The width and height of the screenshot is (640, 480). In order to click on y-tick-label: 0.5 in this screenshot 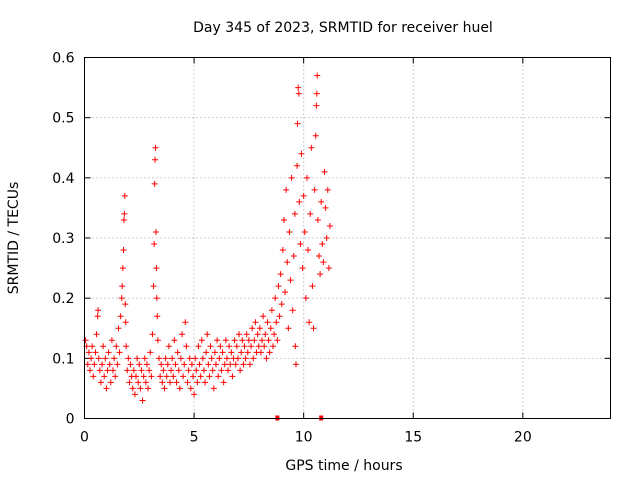, I will do `click(63, 119)`.